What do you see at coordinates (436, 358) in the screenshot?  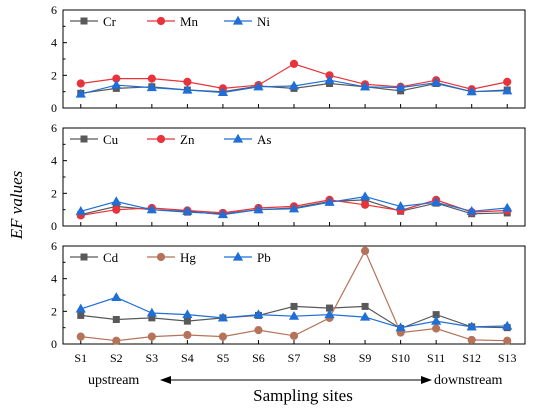 I see `x-tick-label: S11` at bounding box center [436, 358].